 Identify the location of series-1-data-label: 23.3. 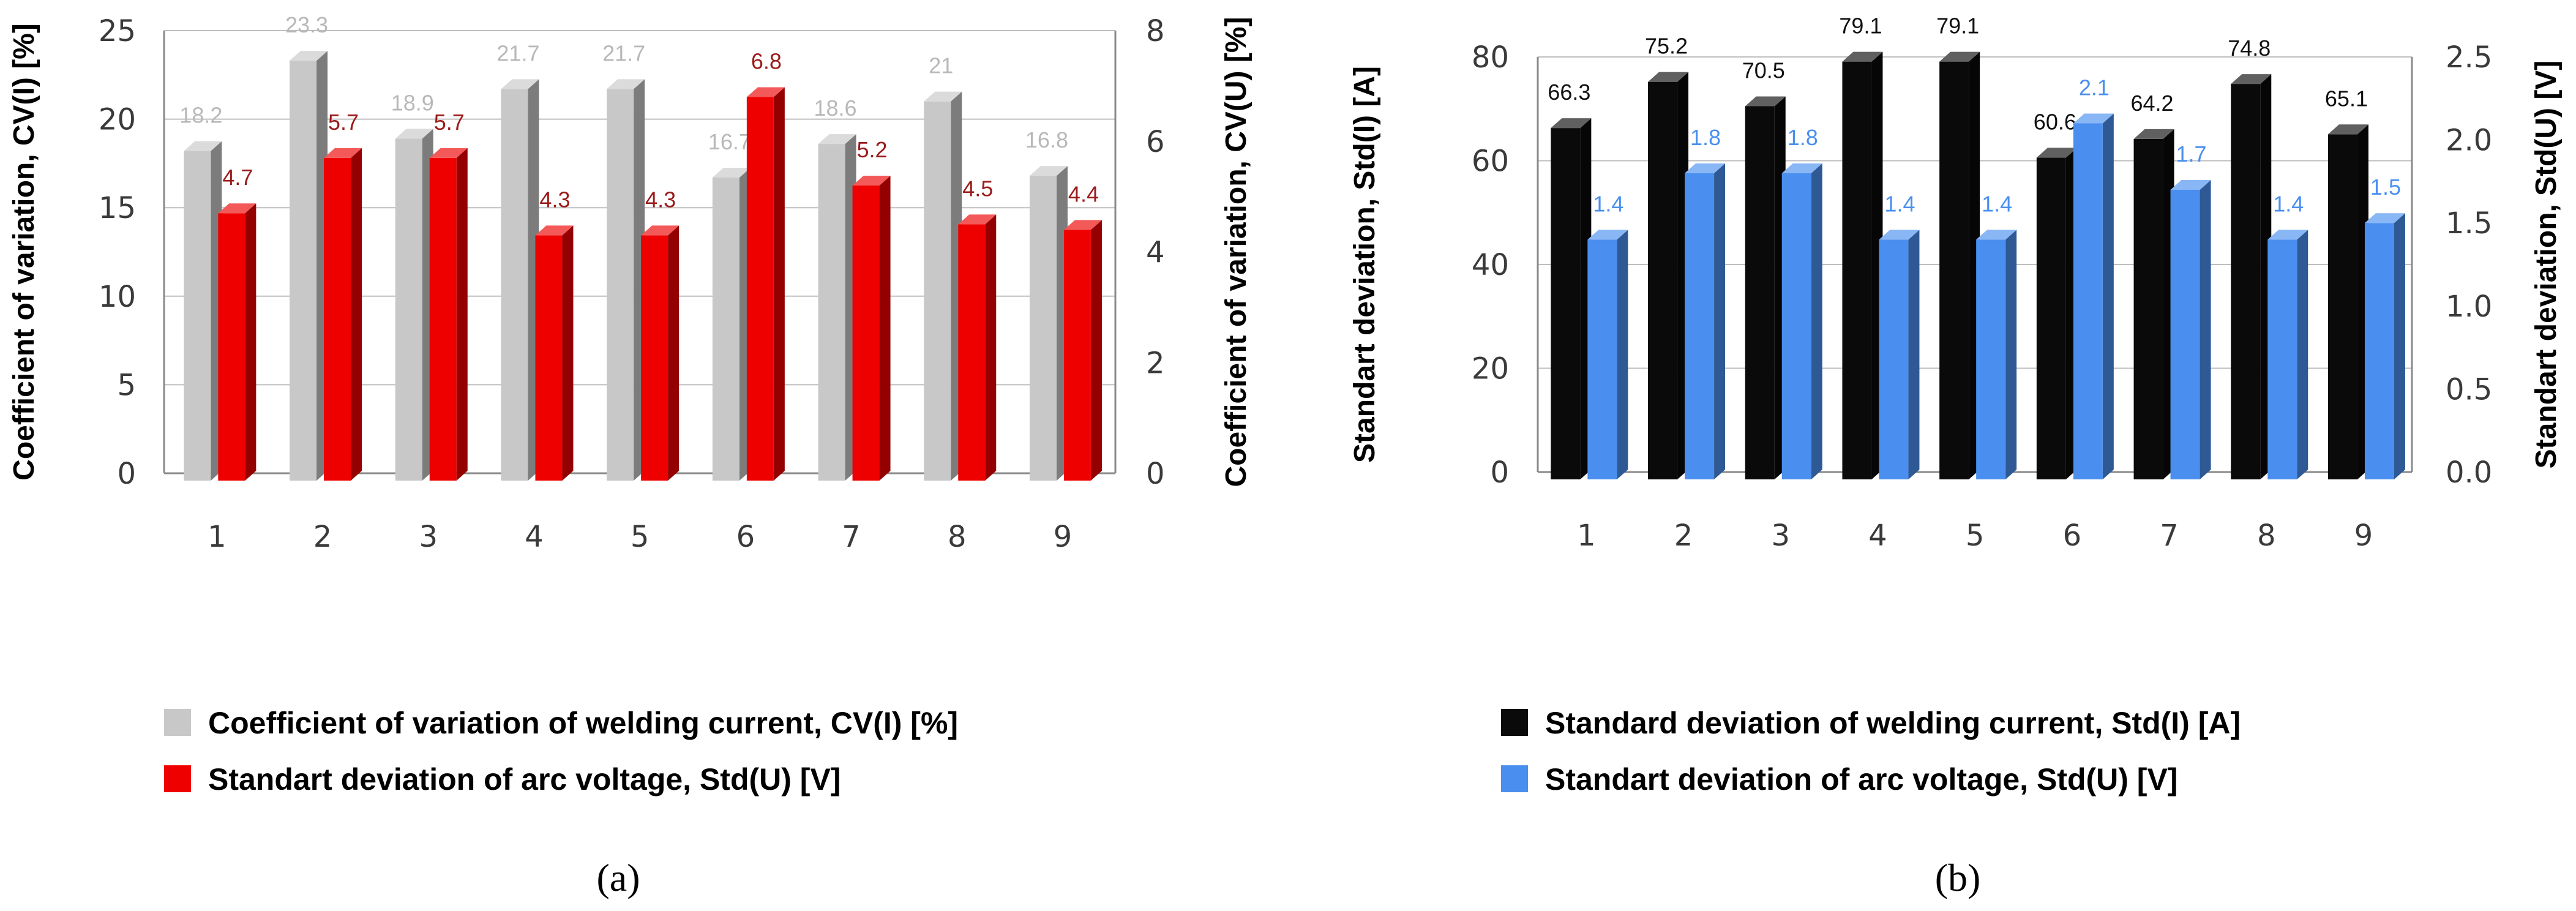
(306, 24).